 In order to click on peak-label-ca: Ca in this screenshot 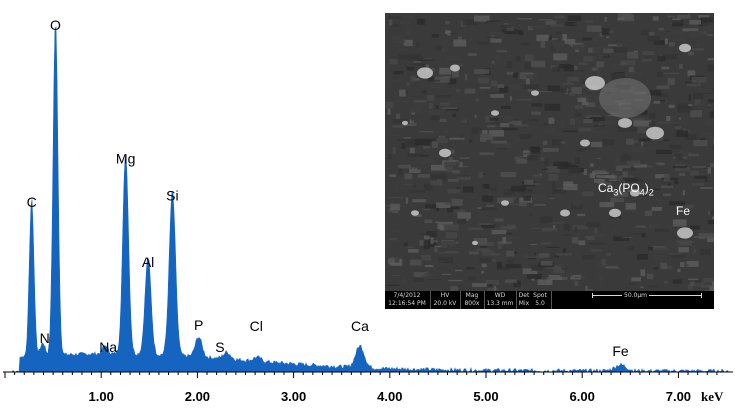, I will do `click(360, 326)`.